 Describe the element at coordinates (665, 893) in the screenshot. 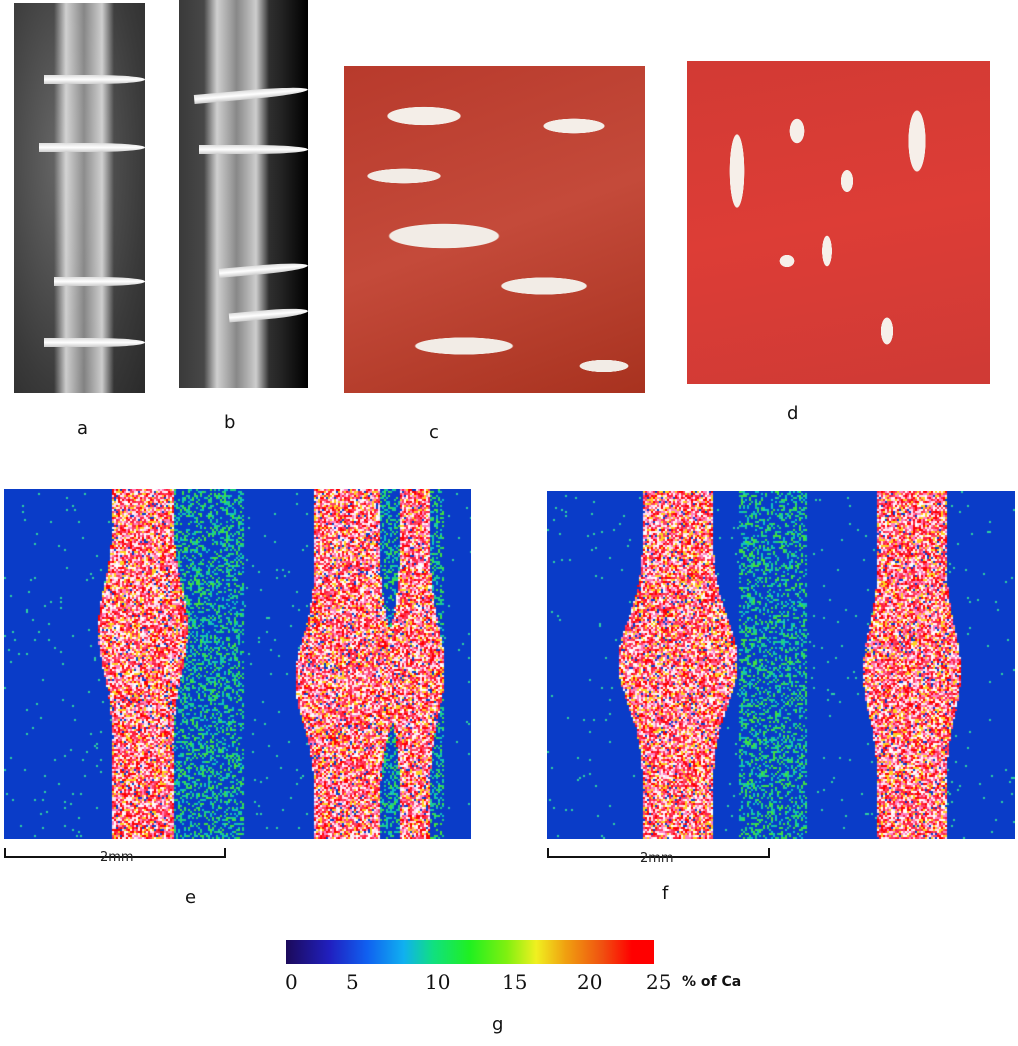

I see `panel-label-f: f` at that location.